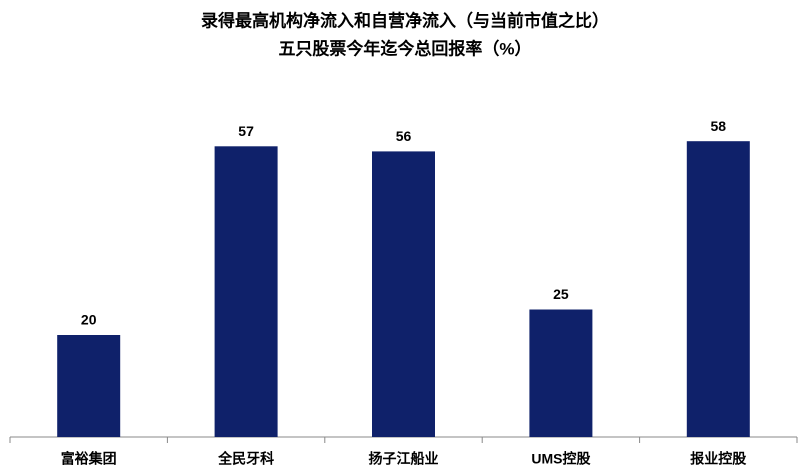 The image size is (811, 474). What do you see at coordinates (89, 320) in the screenshot?
I see `value-label: 20` at bounding box center [89, 320].